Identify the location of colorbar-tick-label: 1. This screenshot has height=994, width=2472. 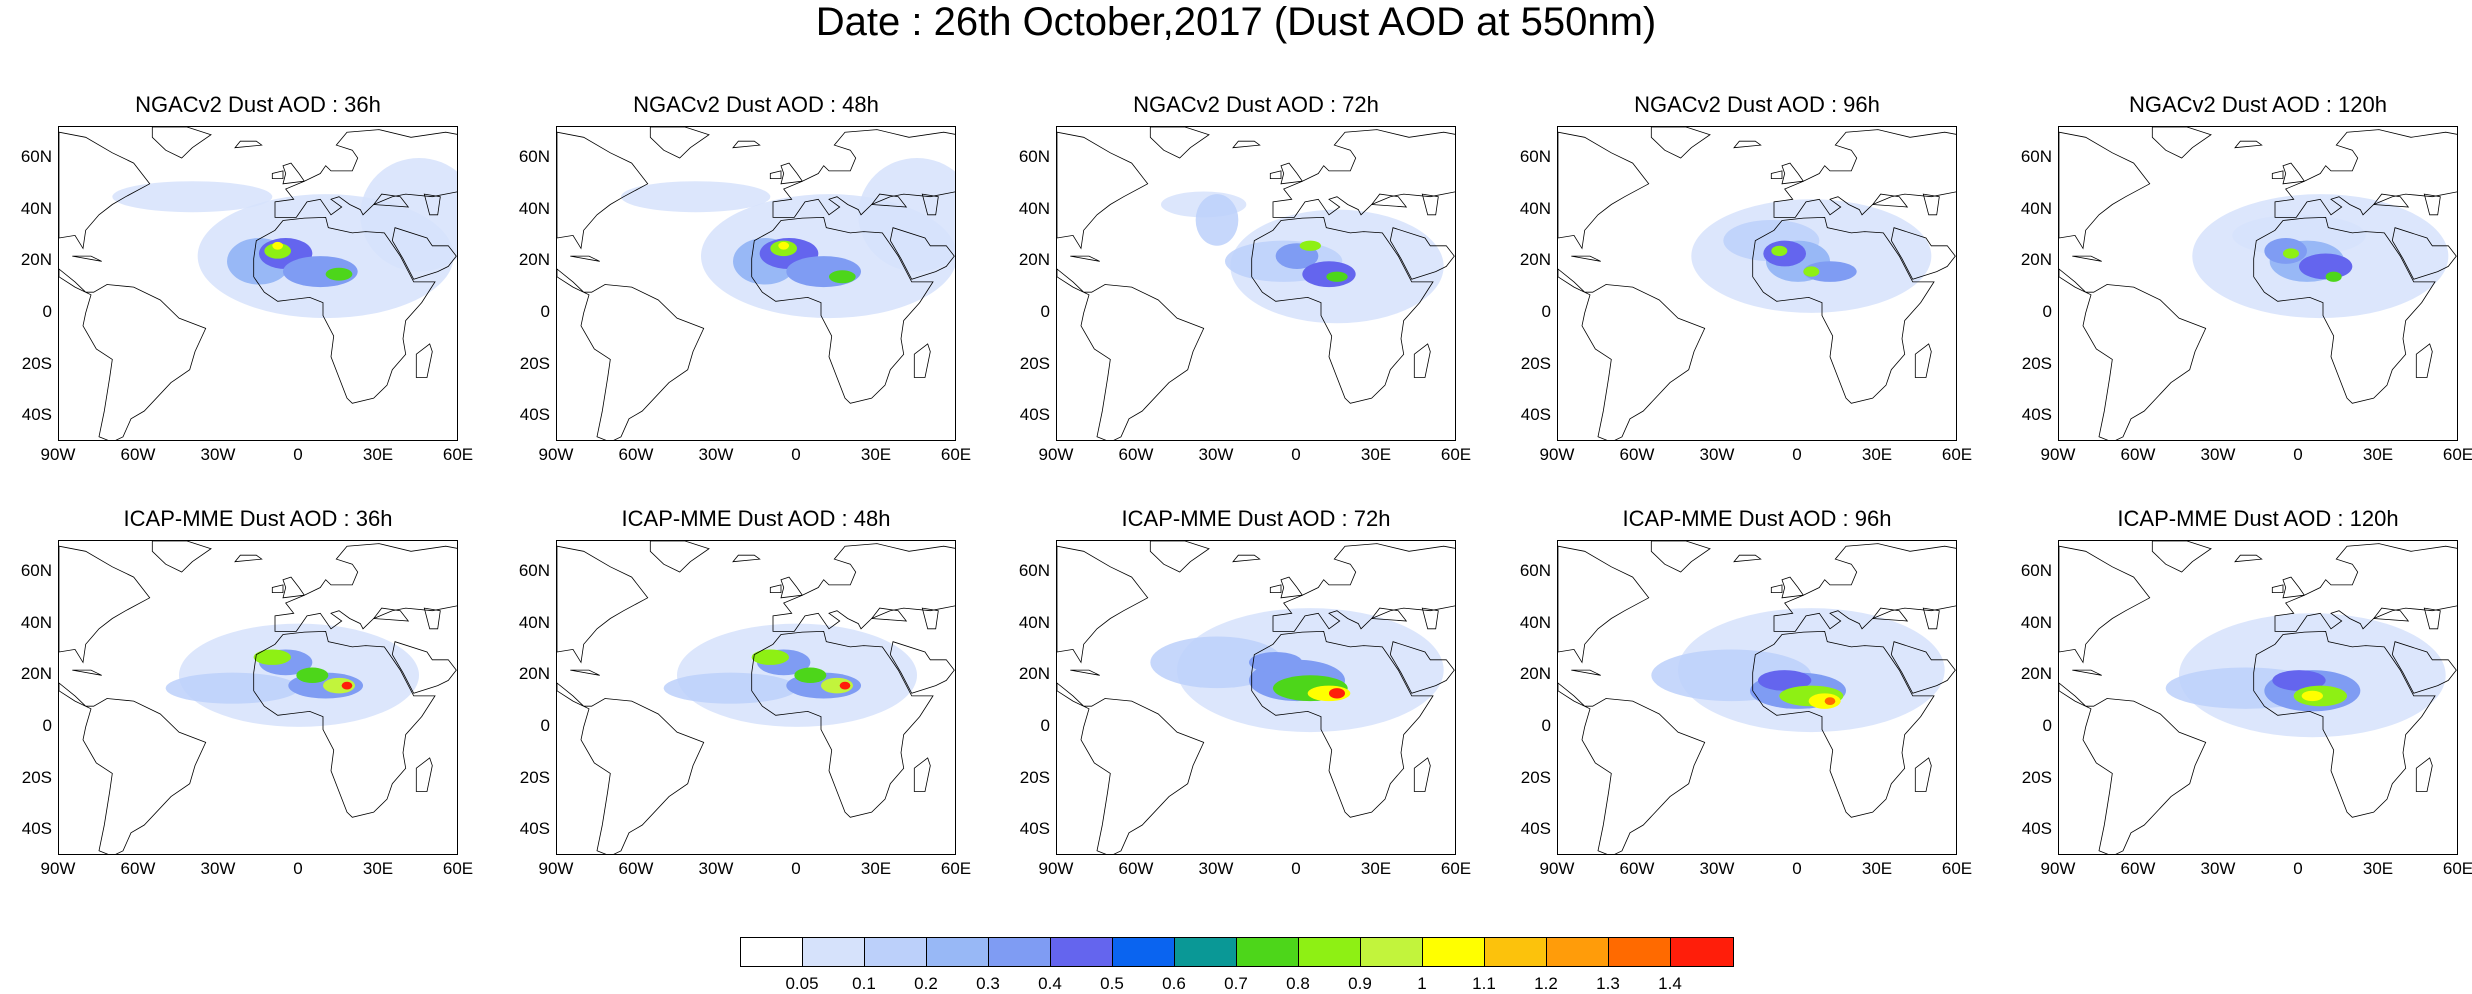
(1422, 983).